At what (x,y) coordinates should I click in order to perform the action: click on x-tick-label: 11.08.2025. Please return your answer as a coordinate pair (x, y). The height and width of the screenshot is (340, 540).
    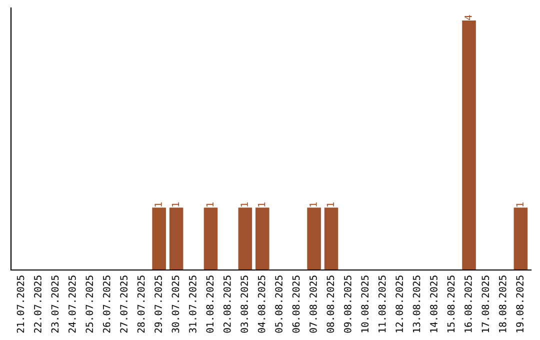
    Looking at the image, I should click on (382, 304).